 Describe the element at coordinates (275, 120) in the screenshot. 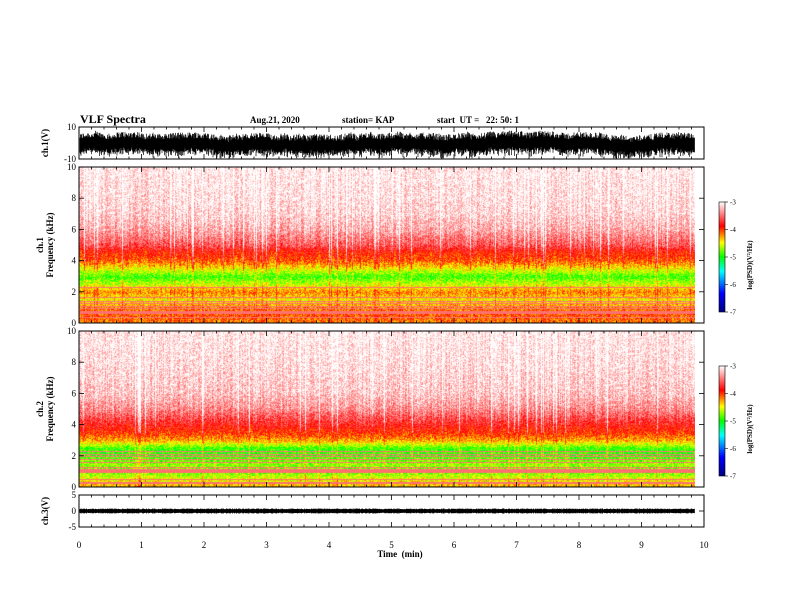

I see `date-label: Aug.21, 2020` at that location.